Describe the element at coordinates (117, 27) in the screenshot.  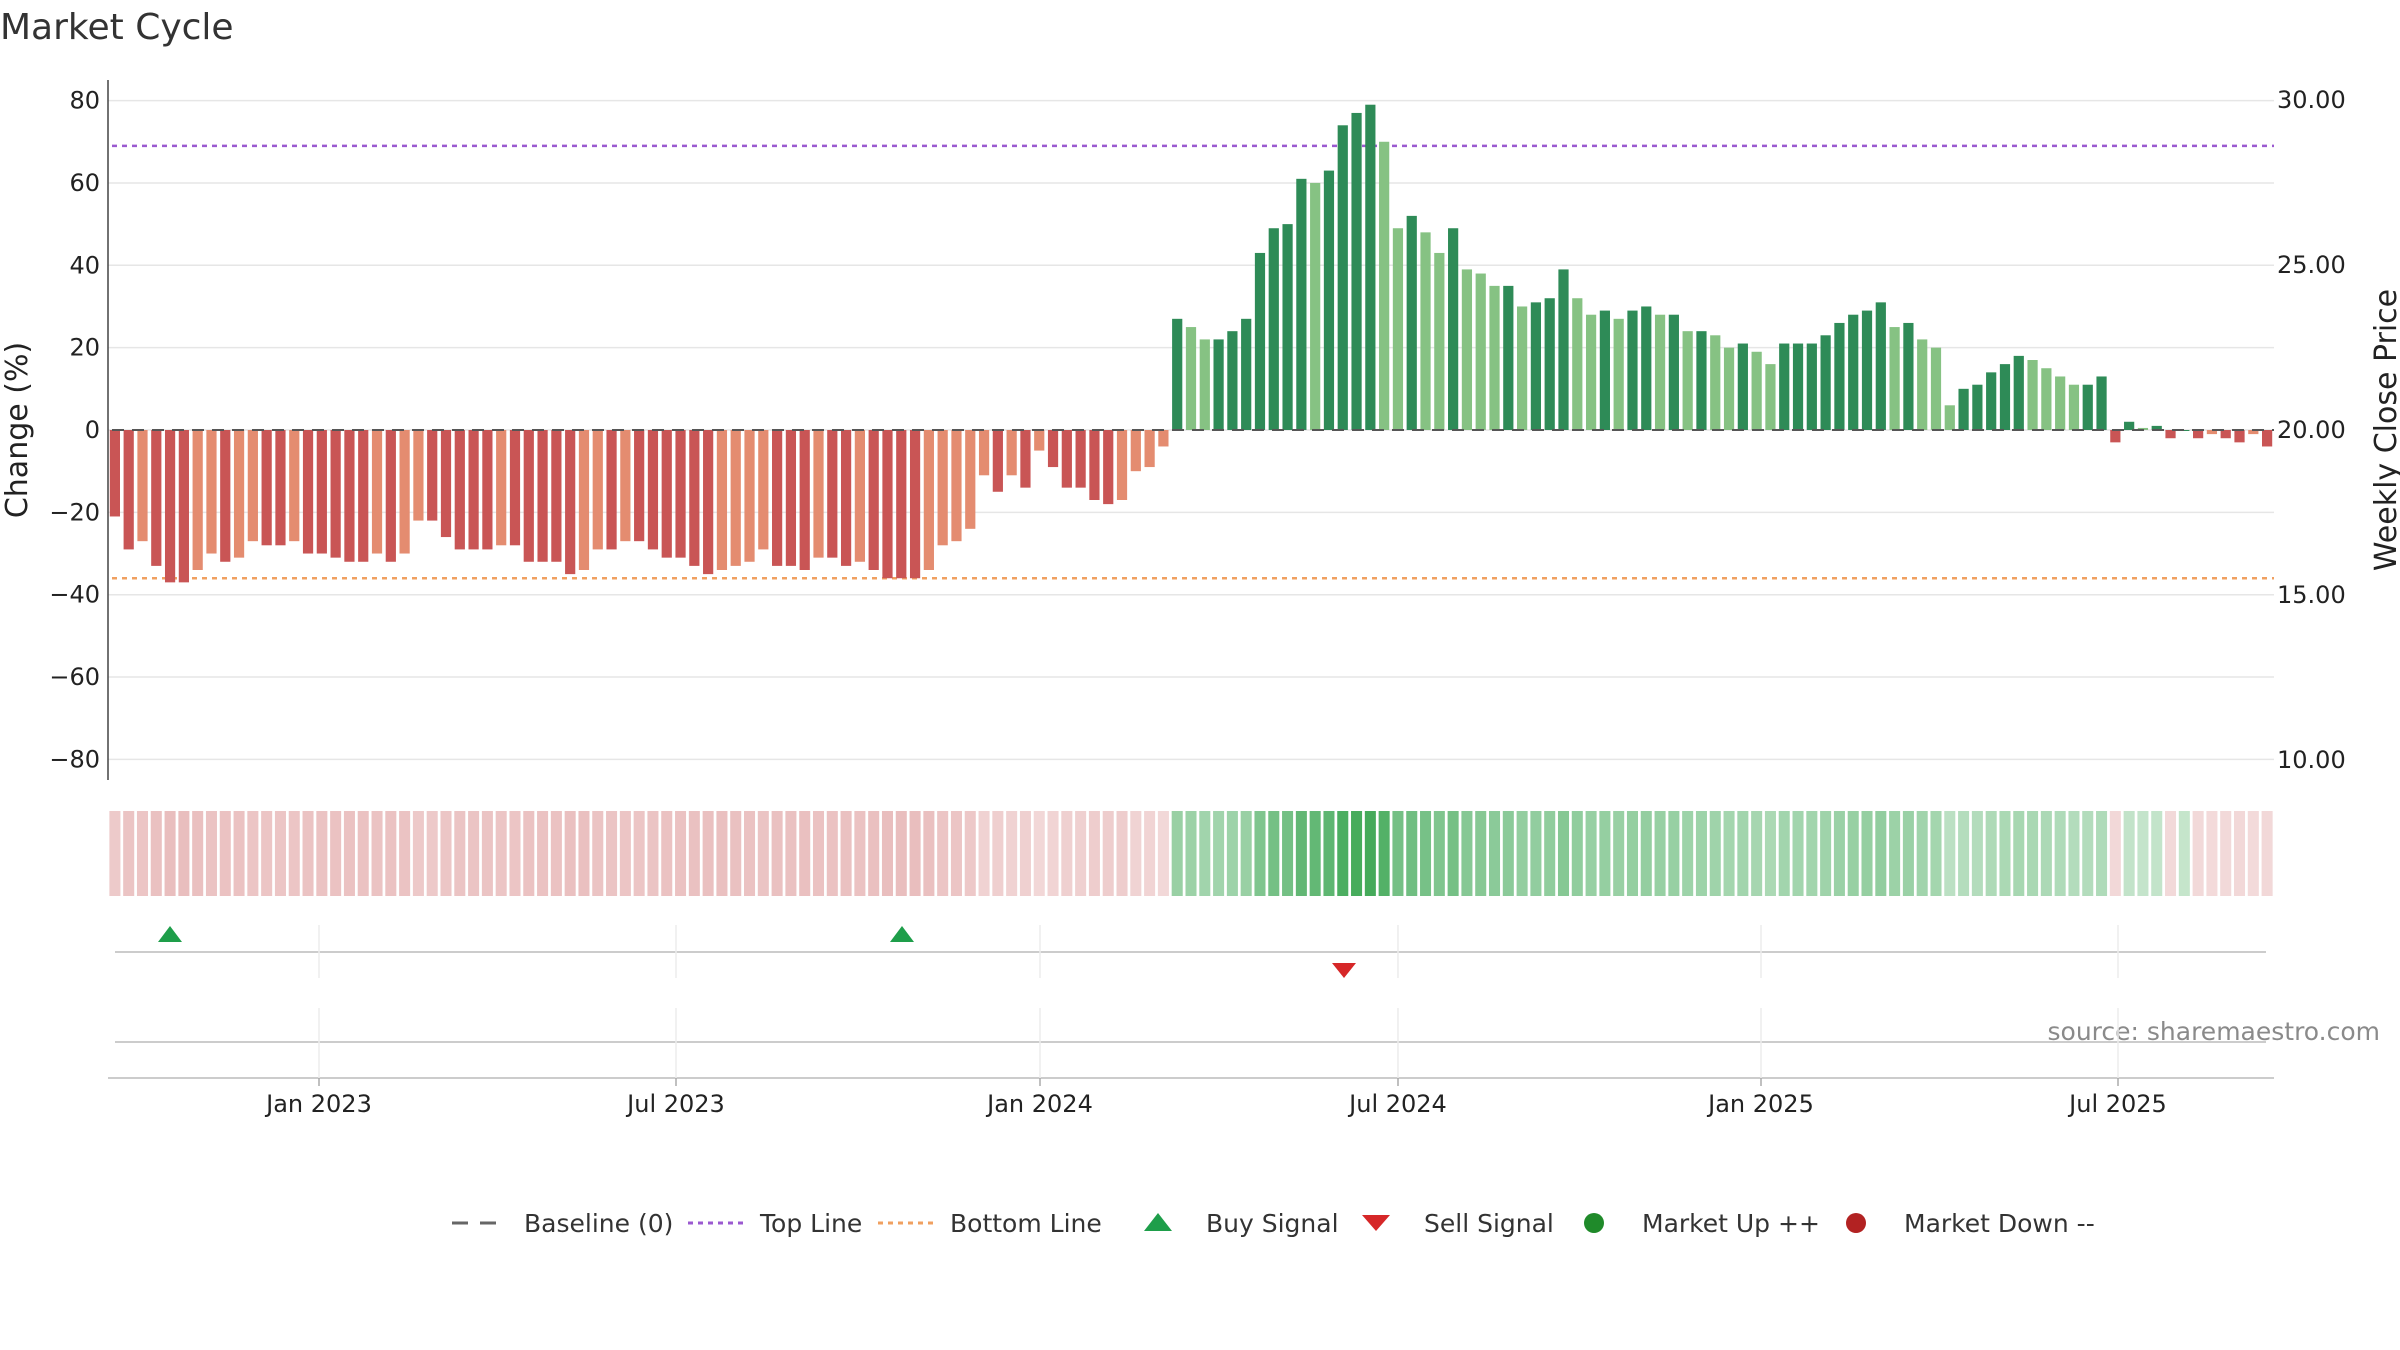
I see `chart-title: Market Cycle` at that location.